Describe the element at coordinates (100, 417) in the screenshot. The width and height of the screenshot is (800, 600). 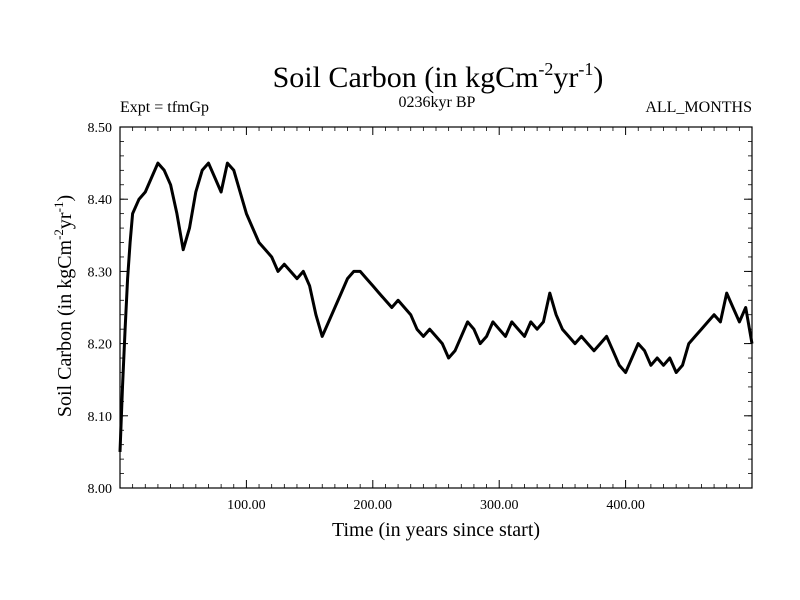
I see `y-tick-label: 8.10` at that location.